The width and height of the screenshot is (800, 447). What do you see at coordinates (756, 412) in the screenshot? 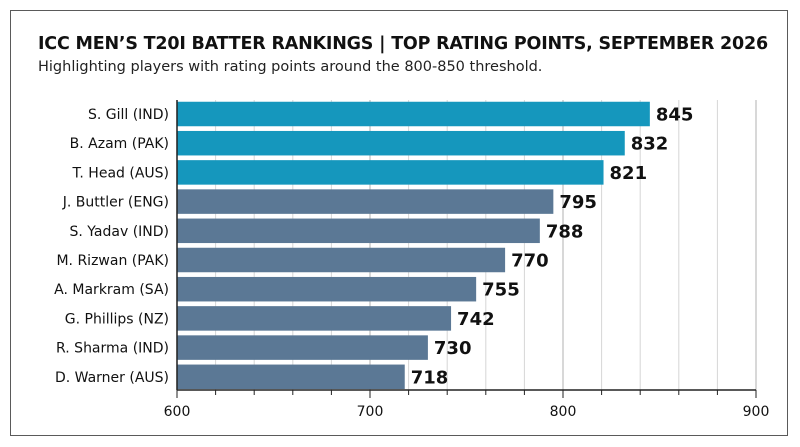
I see `x-tick-label: 900` at bounding box center [756, 412].